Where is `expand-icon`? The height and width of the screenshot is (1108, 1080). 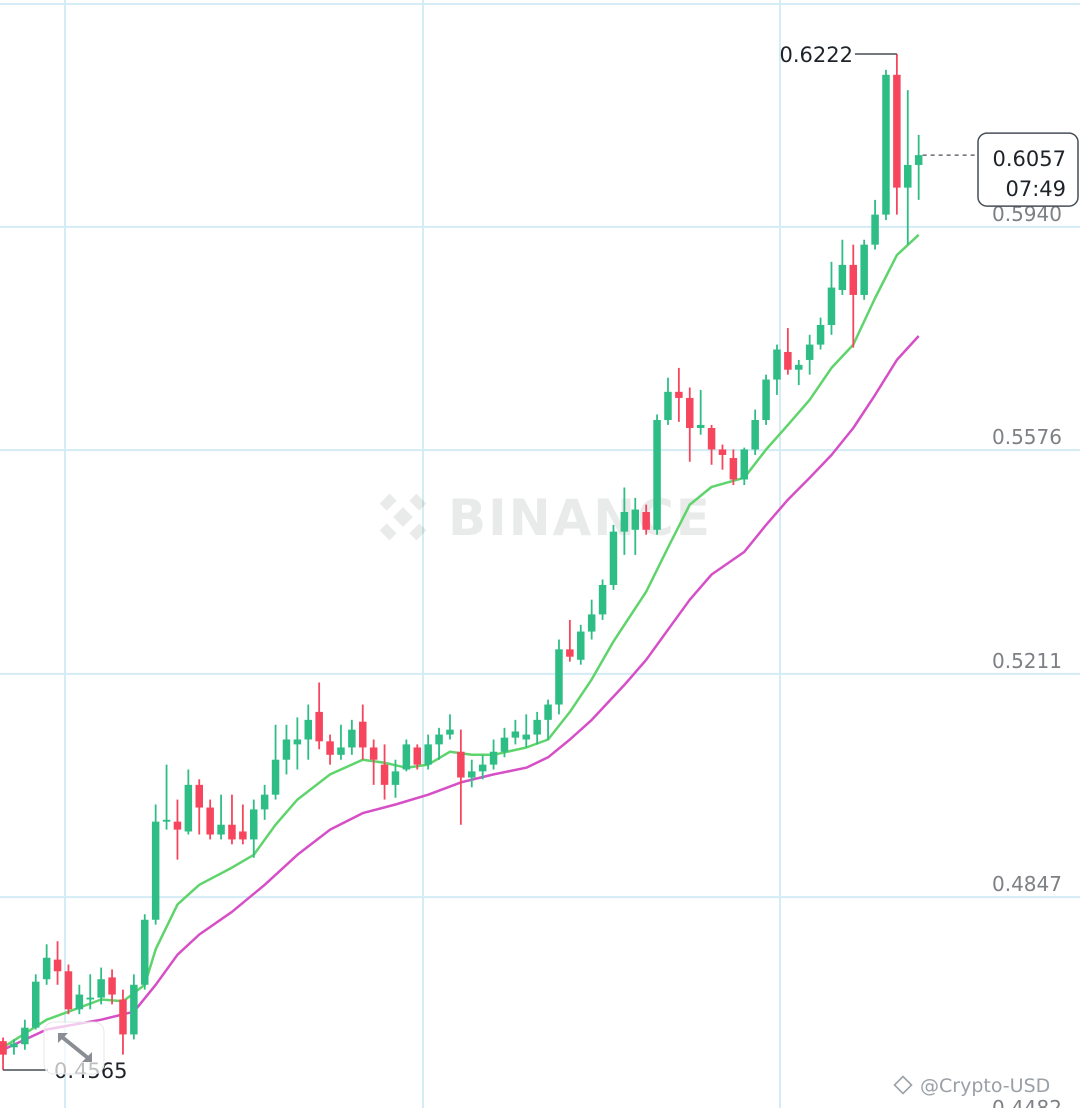 expand-icon is located at coordinates (75, 1047).